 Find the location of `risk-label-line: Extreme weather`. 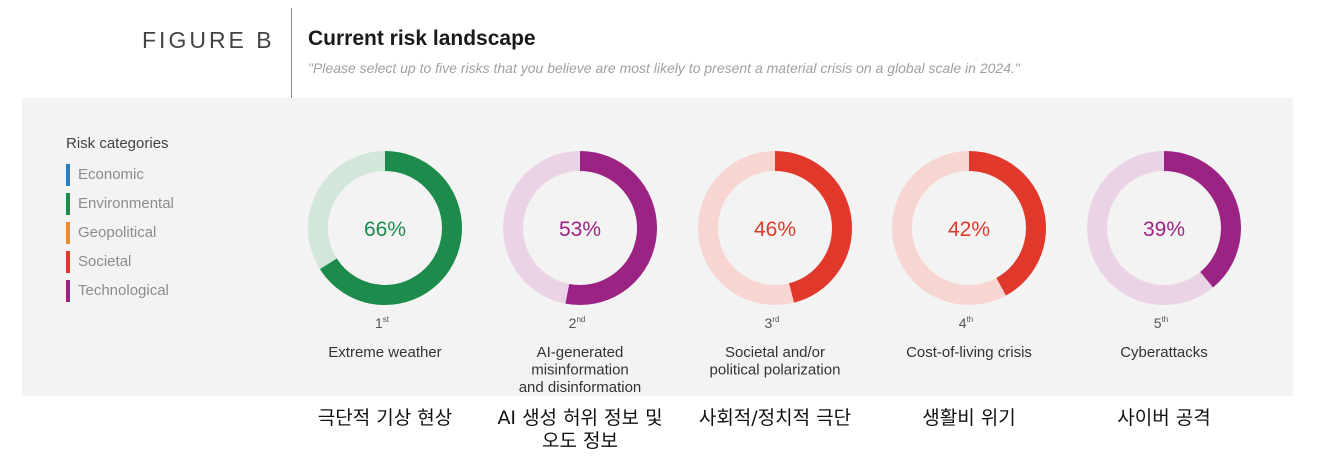

risk-label-line: Extreme weather is located at coordinates (384, 352).